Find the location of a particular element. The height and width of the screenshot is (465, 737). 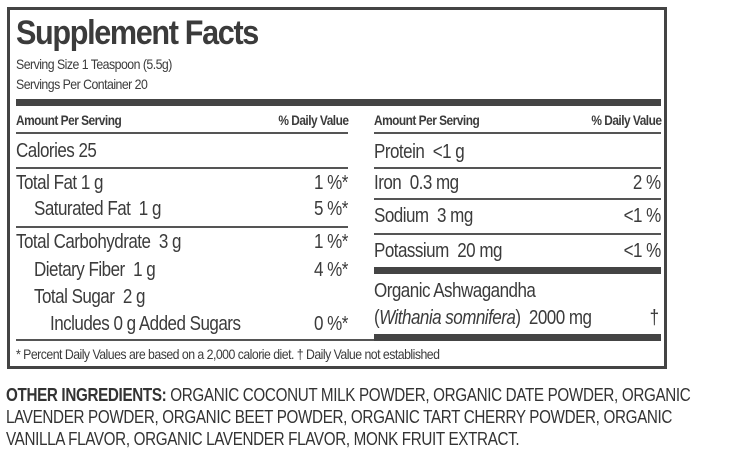

nutrient-row: Protein <1 g is located at coordinates (419, 152).